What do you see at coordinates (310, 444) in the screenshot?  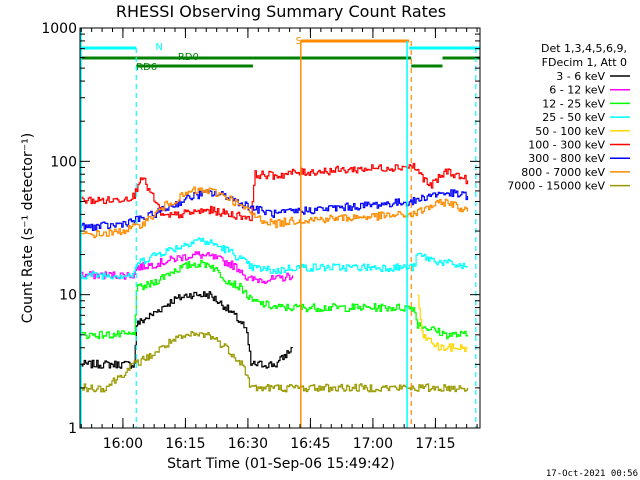 I see `x-tick-label-3: 16:45` at bounding box center [310, 444].